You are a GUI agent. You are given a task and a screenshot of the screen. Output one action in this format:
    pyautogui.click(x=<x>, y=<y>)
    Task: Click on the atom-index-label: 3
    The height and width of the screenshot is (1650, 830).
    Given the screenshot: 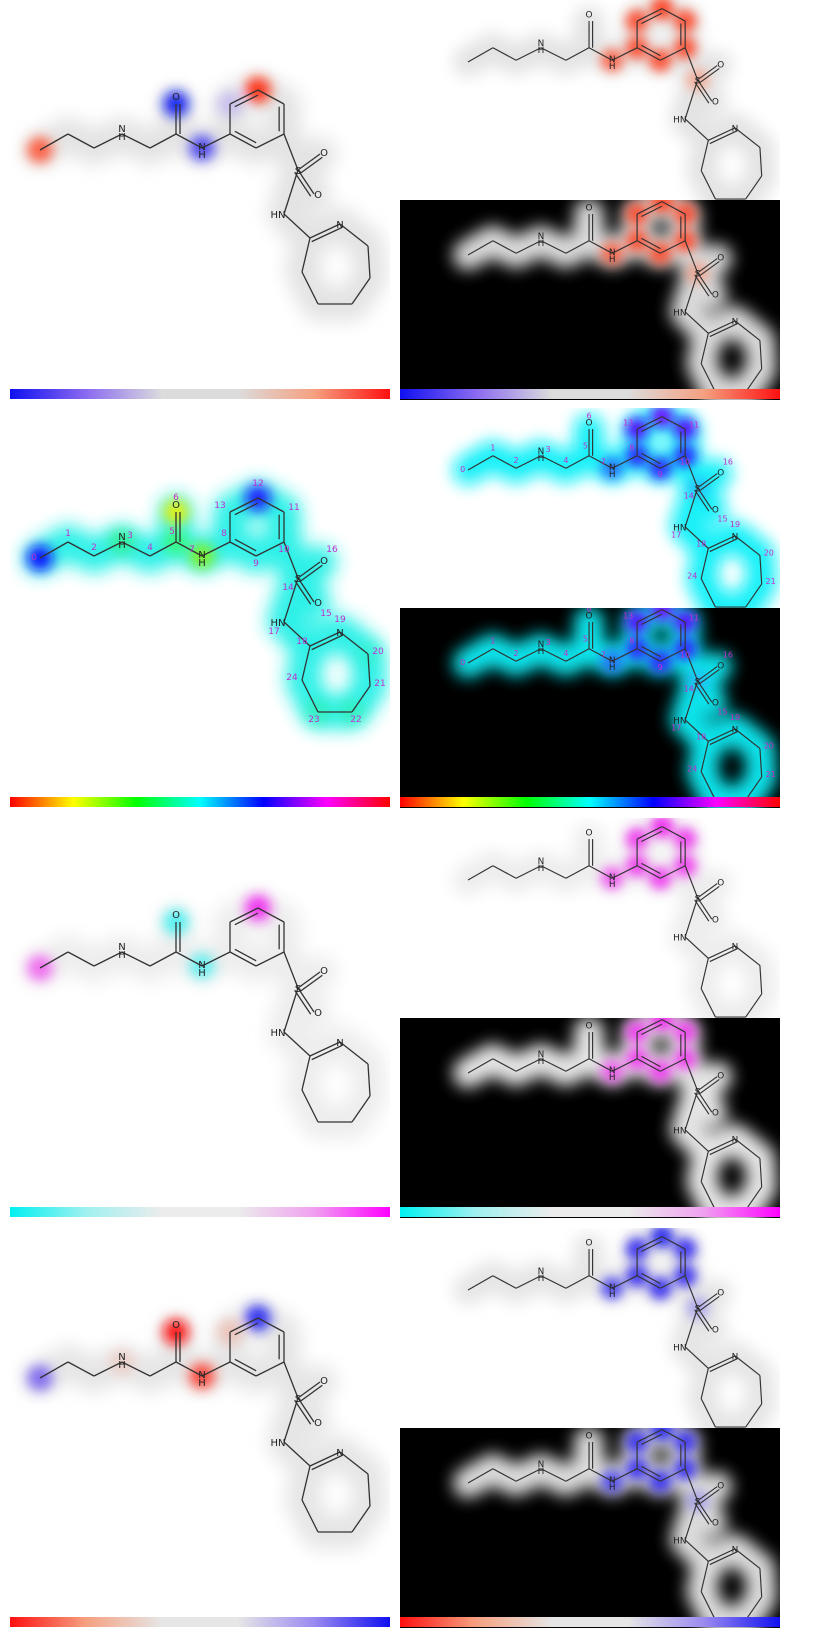 What is the action you would take?
    pyautogui.click(x=548, y=642)
    